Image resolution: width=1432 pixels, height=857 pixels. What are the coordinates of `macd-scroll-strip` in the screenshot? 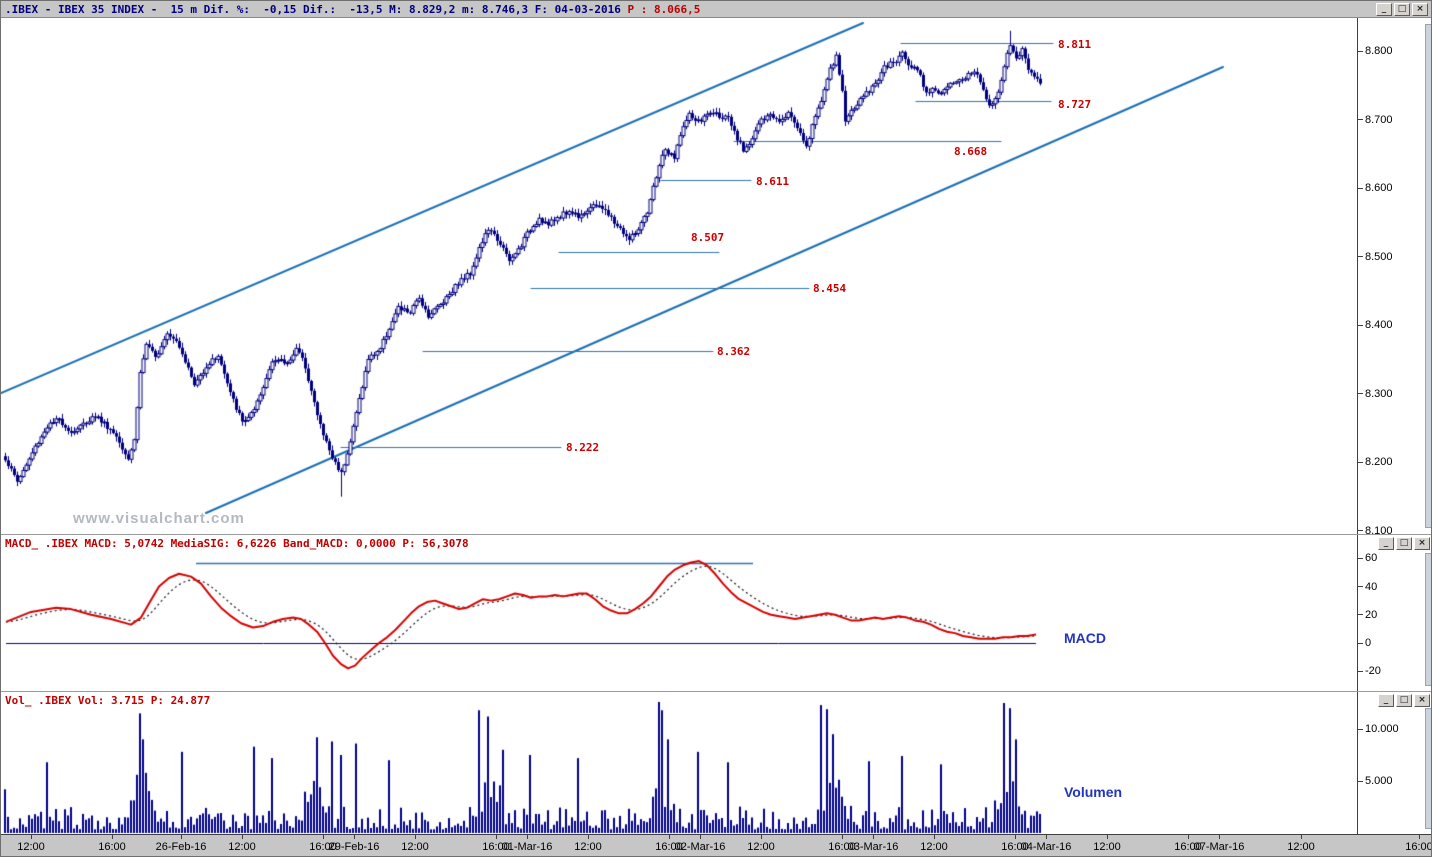 It's located at (1428, 619).